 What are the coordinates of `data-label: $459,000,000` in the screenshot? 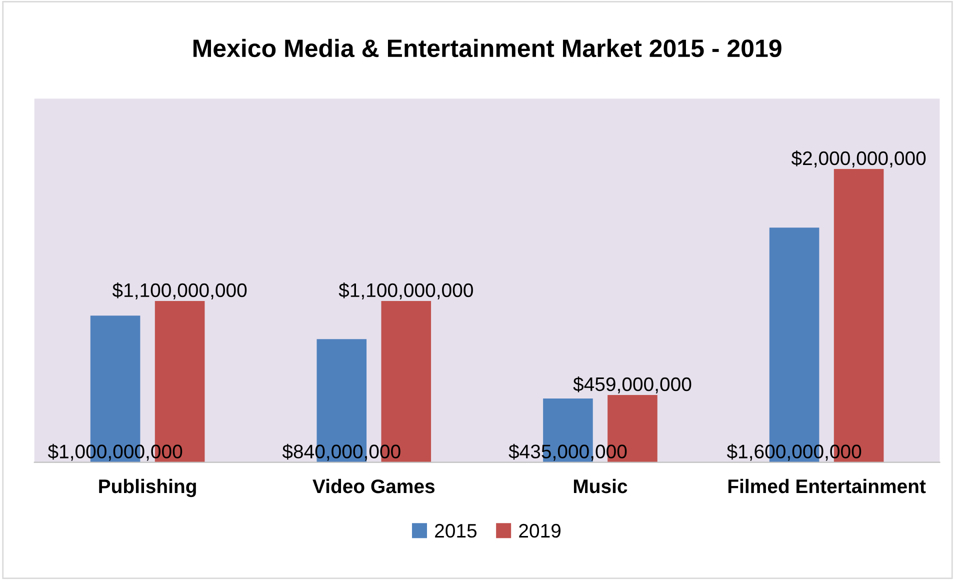 It's located at (632, 385).